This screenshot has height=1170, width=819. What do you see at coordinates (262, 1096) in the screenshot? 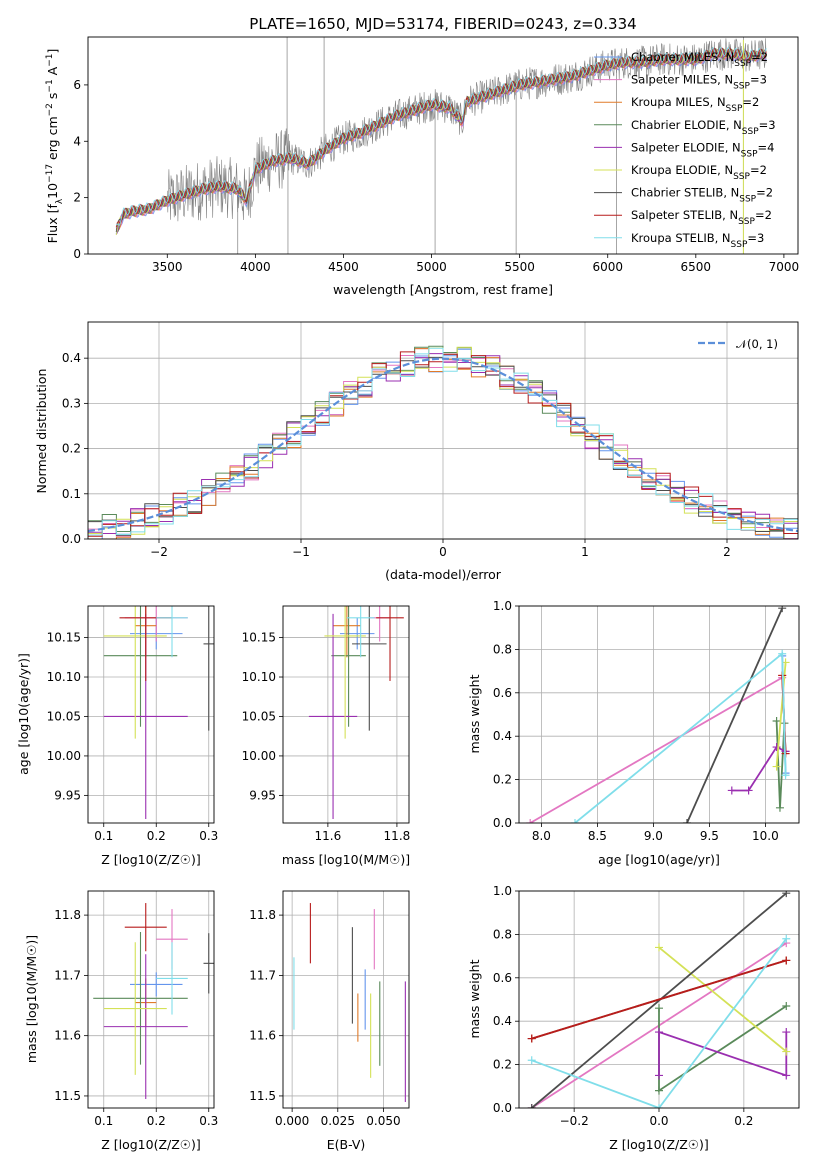
I see `y-tick-label: 11.5` at bounding box center [262, 1096].